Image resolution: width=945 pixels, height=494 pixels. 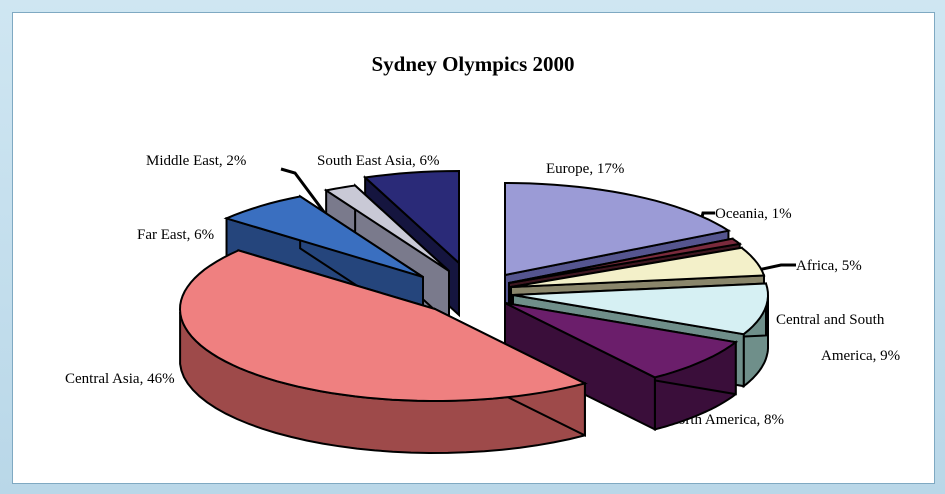 I want to click on slice-label-central-south-america-line2: America, 9%, so click(x=860, y=356).